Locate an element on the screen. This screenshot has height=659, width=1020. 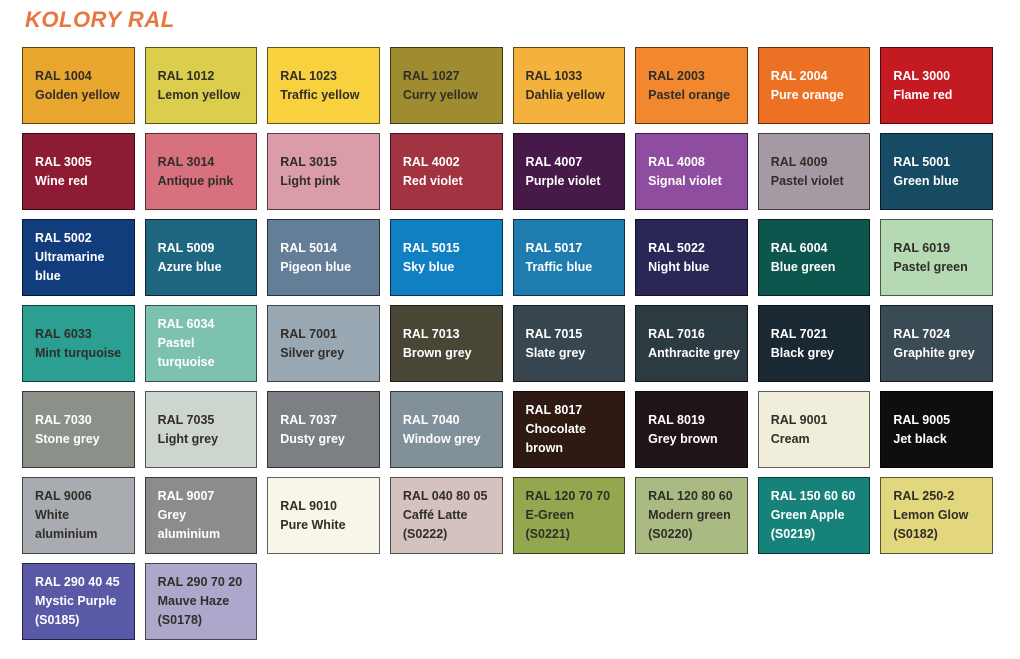
color-swatch: RAL 1033 Dahlia yellow is located at coordinates (569, 85).